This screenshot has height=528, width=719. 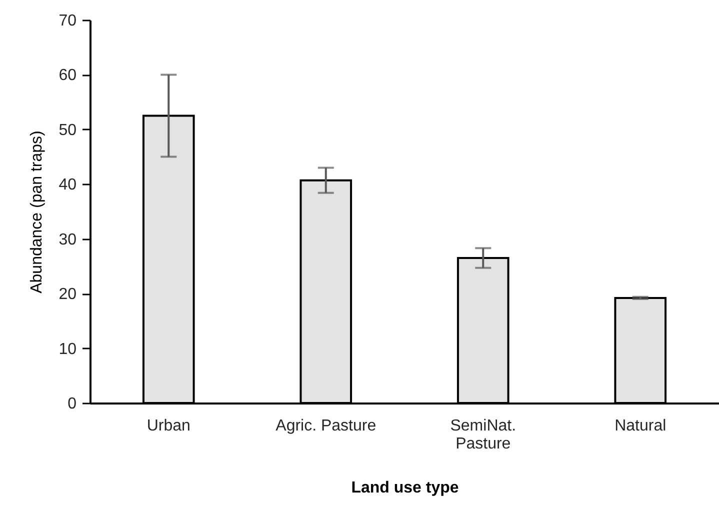 What do you see at coordinates (37, 212) in the screenshot?
I see `y-axis-title: Abundance (pan traps)` at bounding box center [37, 212].